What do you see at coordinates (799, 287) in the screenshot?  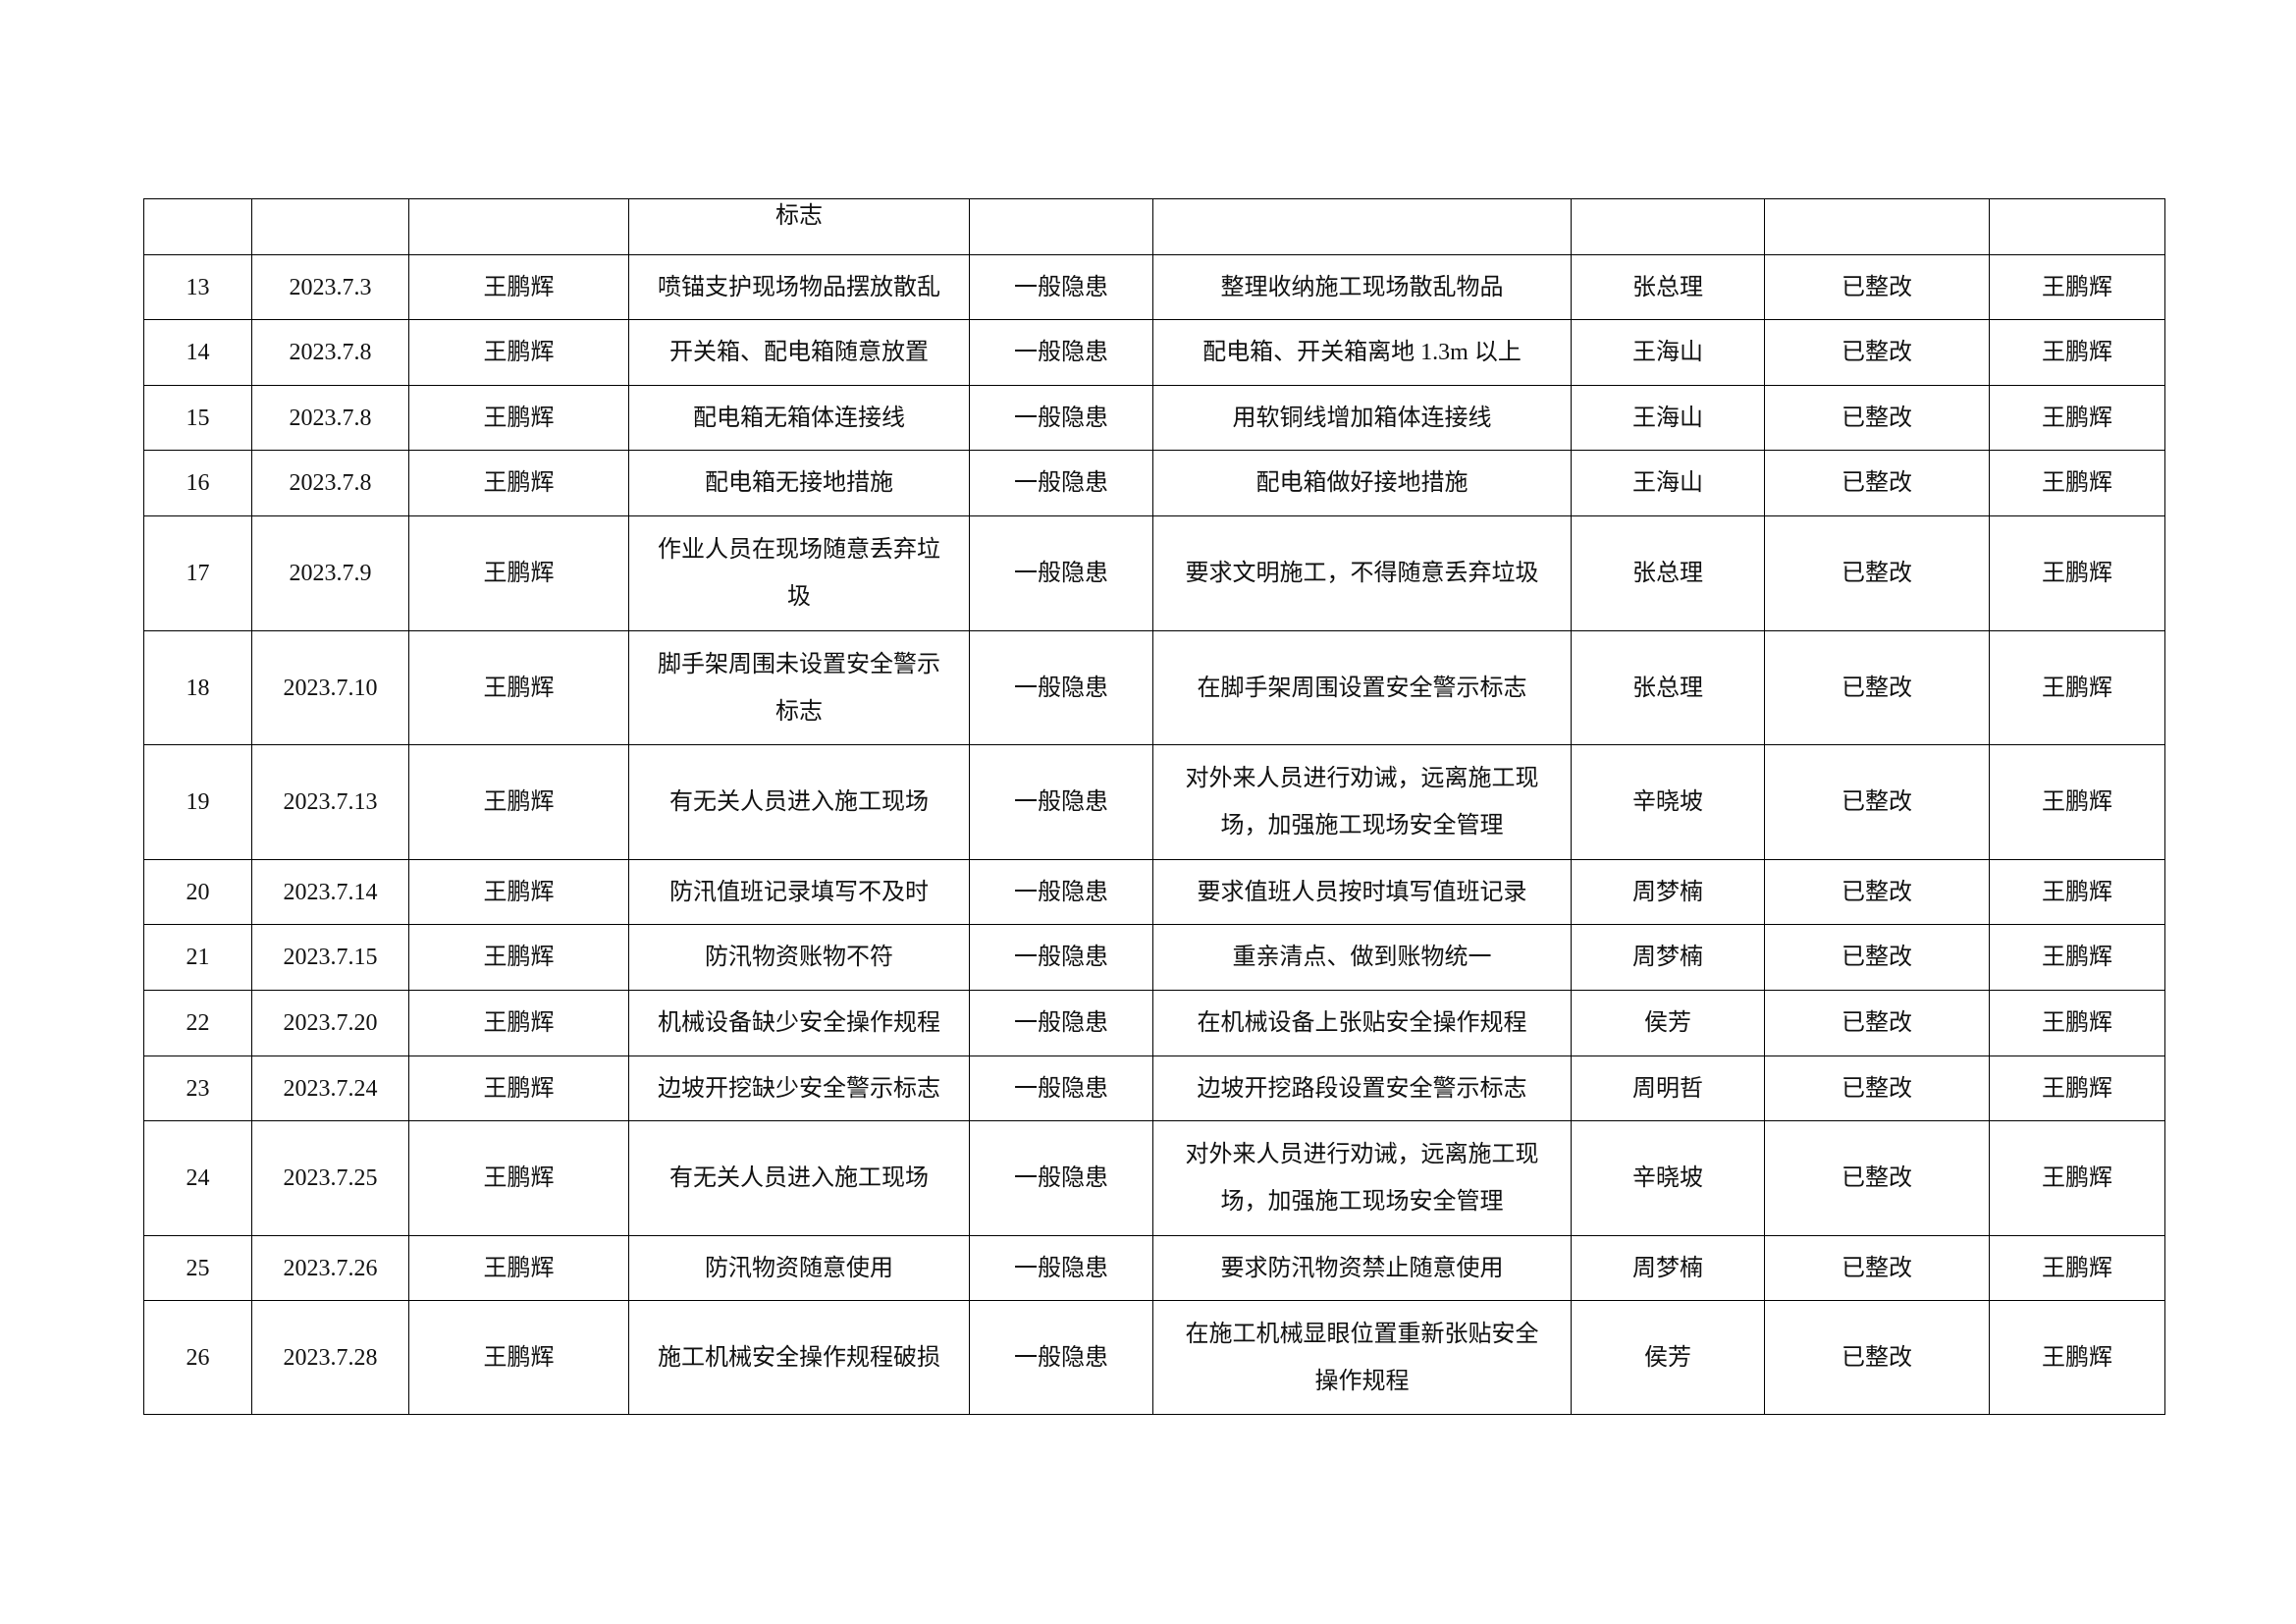 I see `cell: 喷锚支护现场物品摆放散乱` at bounding box center [799, 287].